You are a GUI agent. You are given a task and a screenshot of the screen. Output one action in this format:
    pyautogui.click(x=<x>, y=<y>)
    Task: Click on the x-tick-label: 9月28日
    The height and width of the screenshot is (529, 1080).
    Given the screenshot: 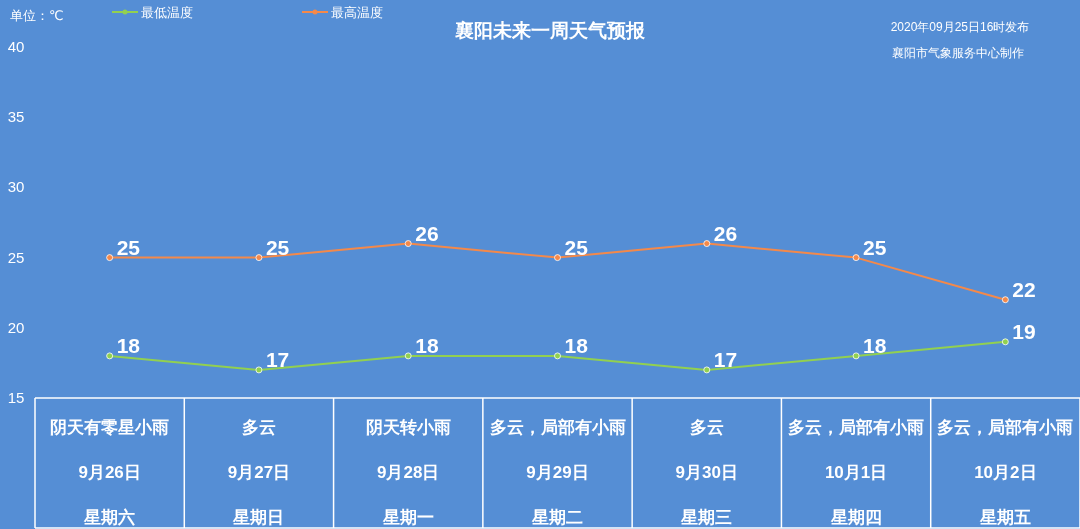 What is the action you would take?
    pyautogui.click(x=408, y=472)
    